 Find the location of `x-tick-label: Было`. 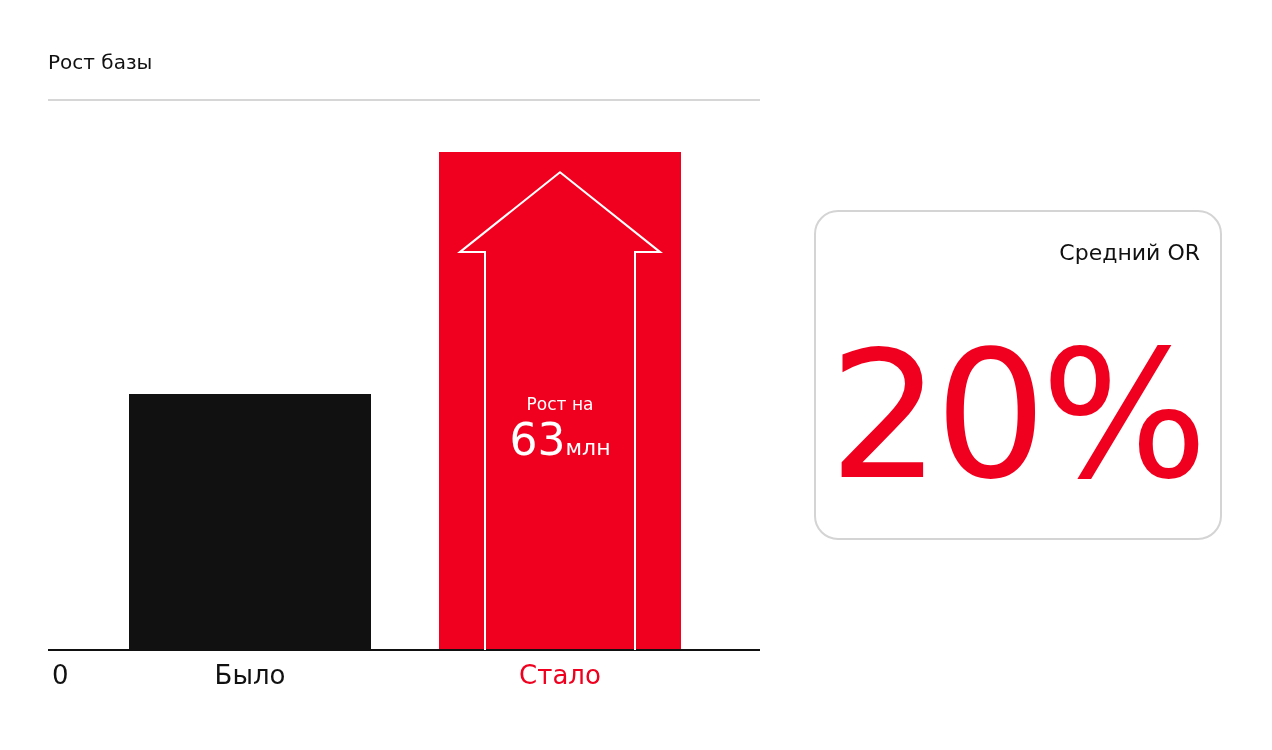

x-tick-label: Было is located at coordinates (250, 675).